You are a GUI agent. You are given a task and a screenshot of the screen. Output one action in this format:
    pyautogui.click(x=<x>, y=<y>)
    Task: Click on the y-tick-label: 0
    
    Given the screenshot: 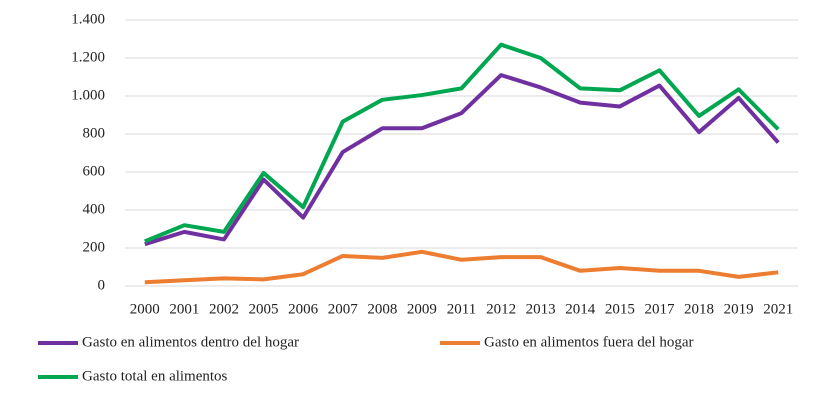 What is the action you would take?
    pyautogui.click(x=102, y=285)
    